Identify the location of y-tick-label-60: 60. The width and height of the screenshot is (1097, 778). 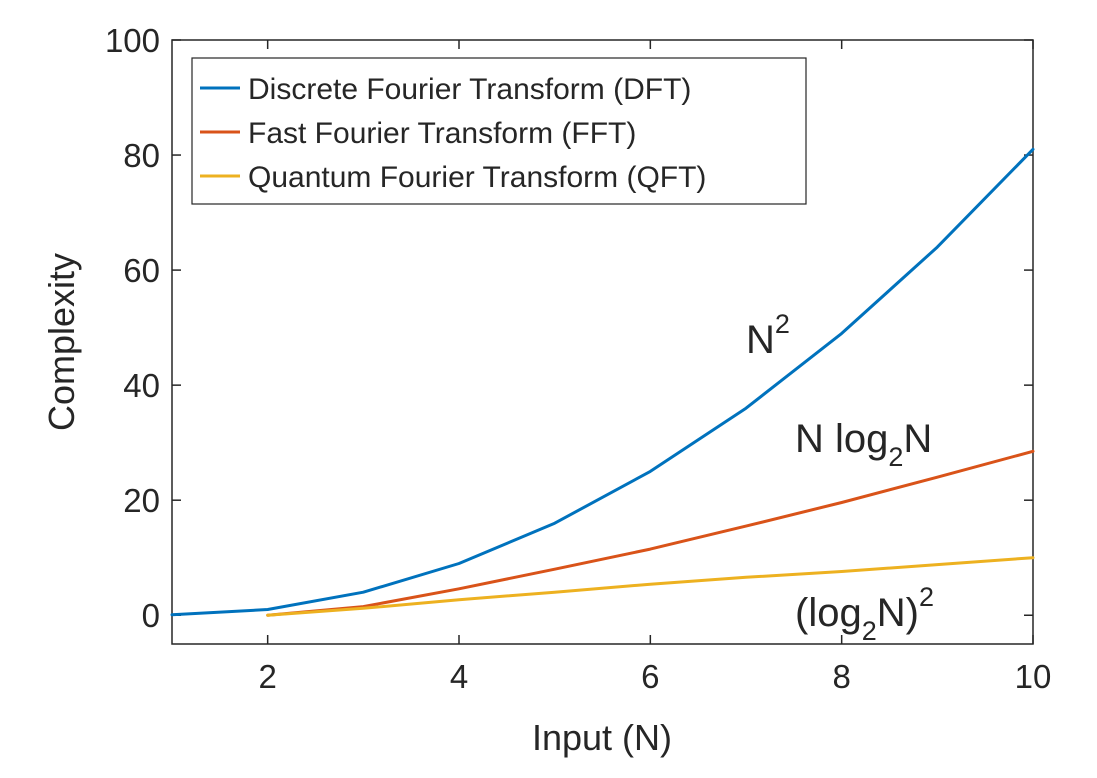
(141, 270).